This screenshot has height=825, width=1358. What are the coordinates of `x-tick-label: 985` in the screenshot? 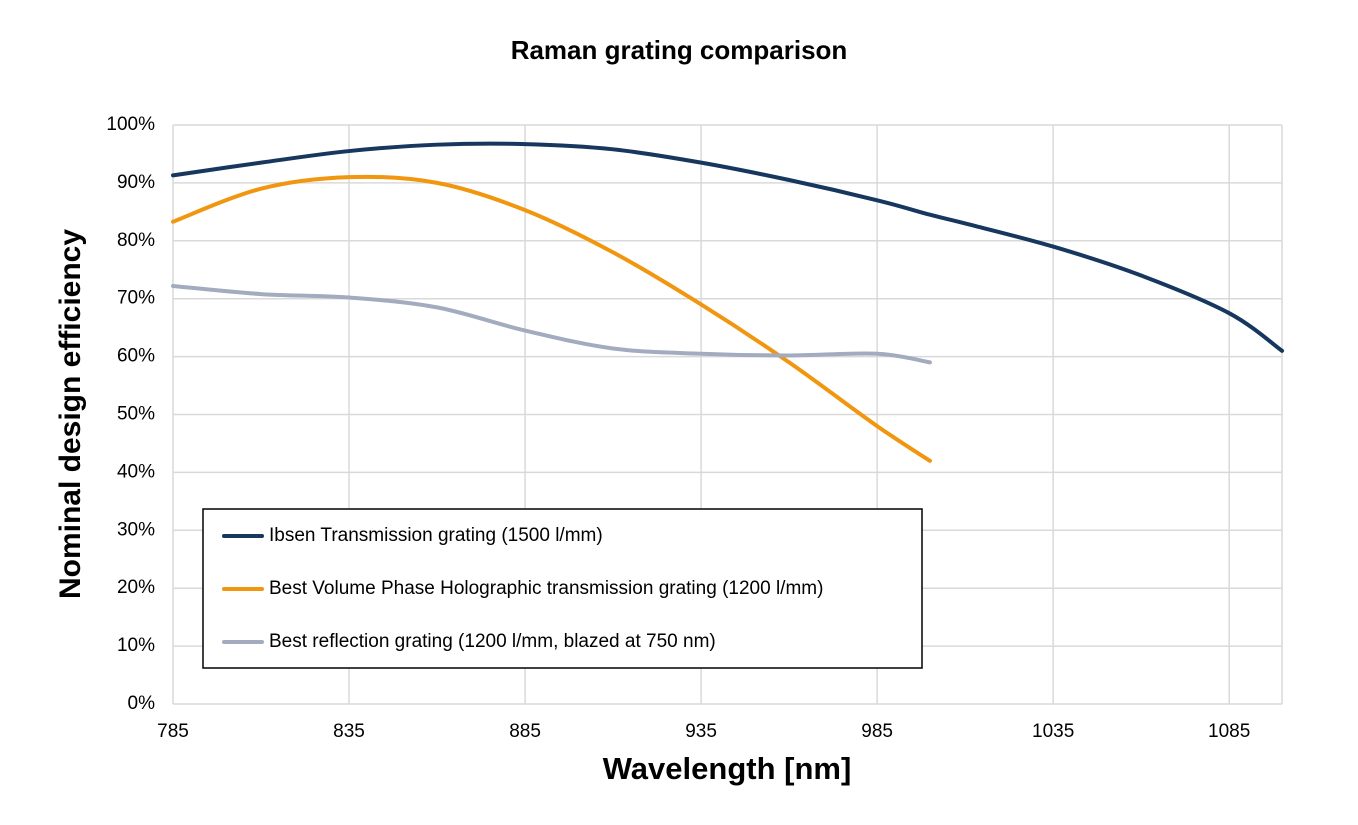 It's located at (877, 731).